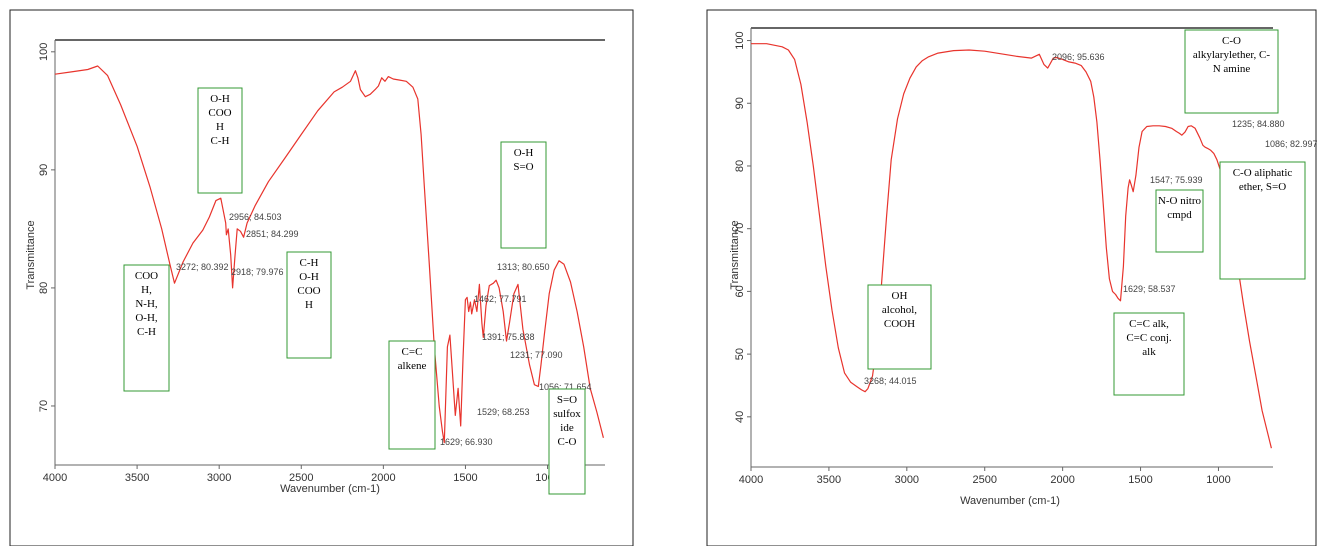  I want to click on peak-label: 1231; 77.090, so click(536, 355).